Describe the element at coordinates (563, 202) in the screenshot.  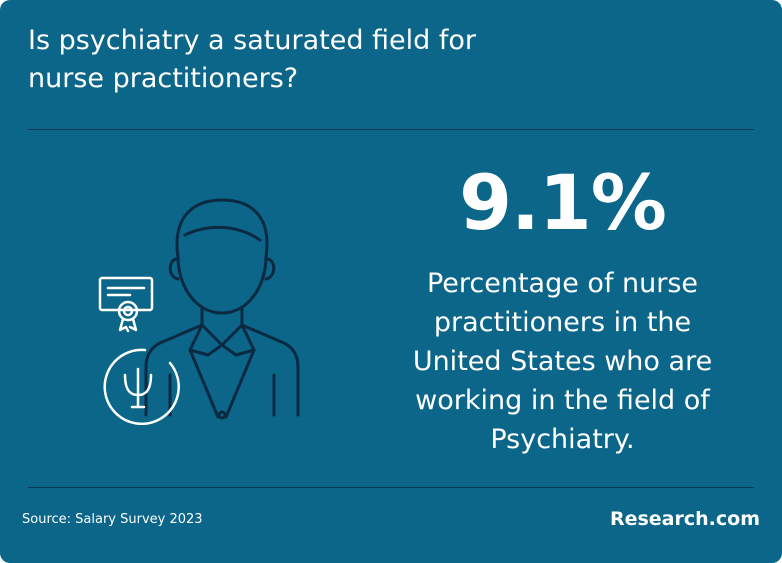
I see `stat-value: 9.1%` at that location.